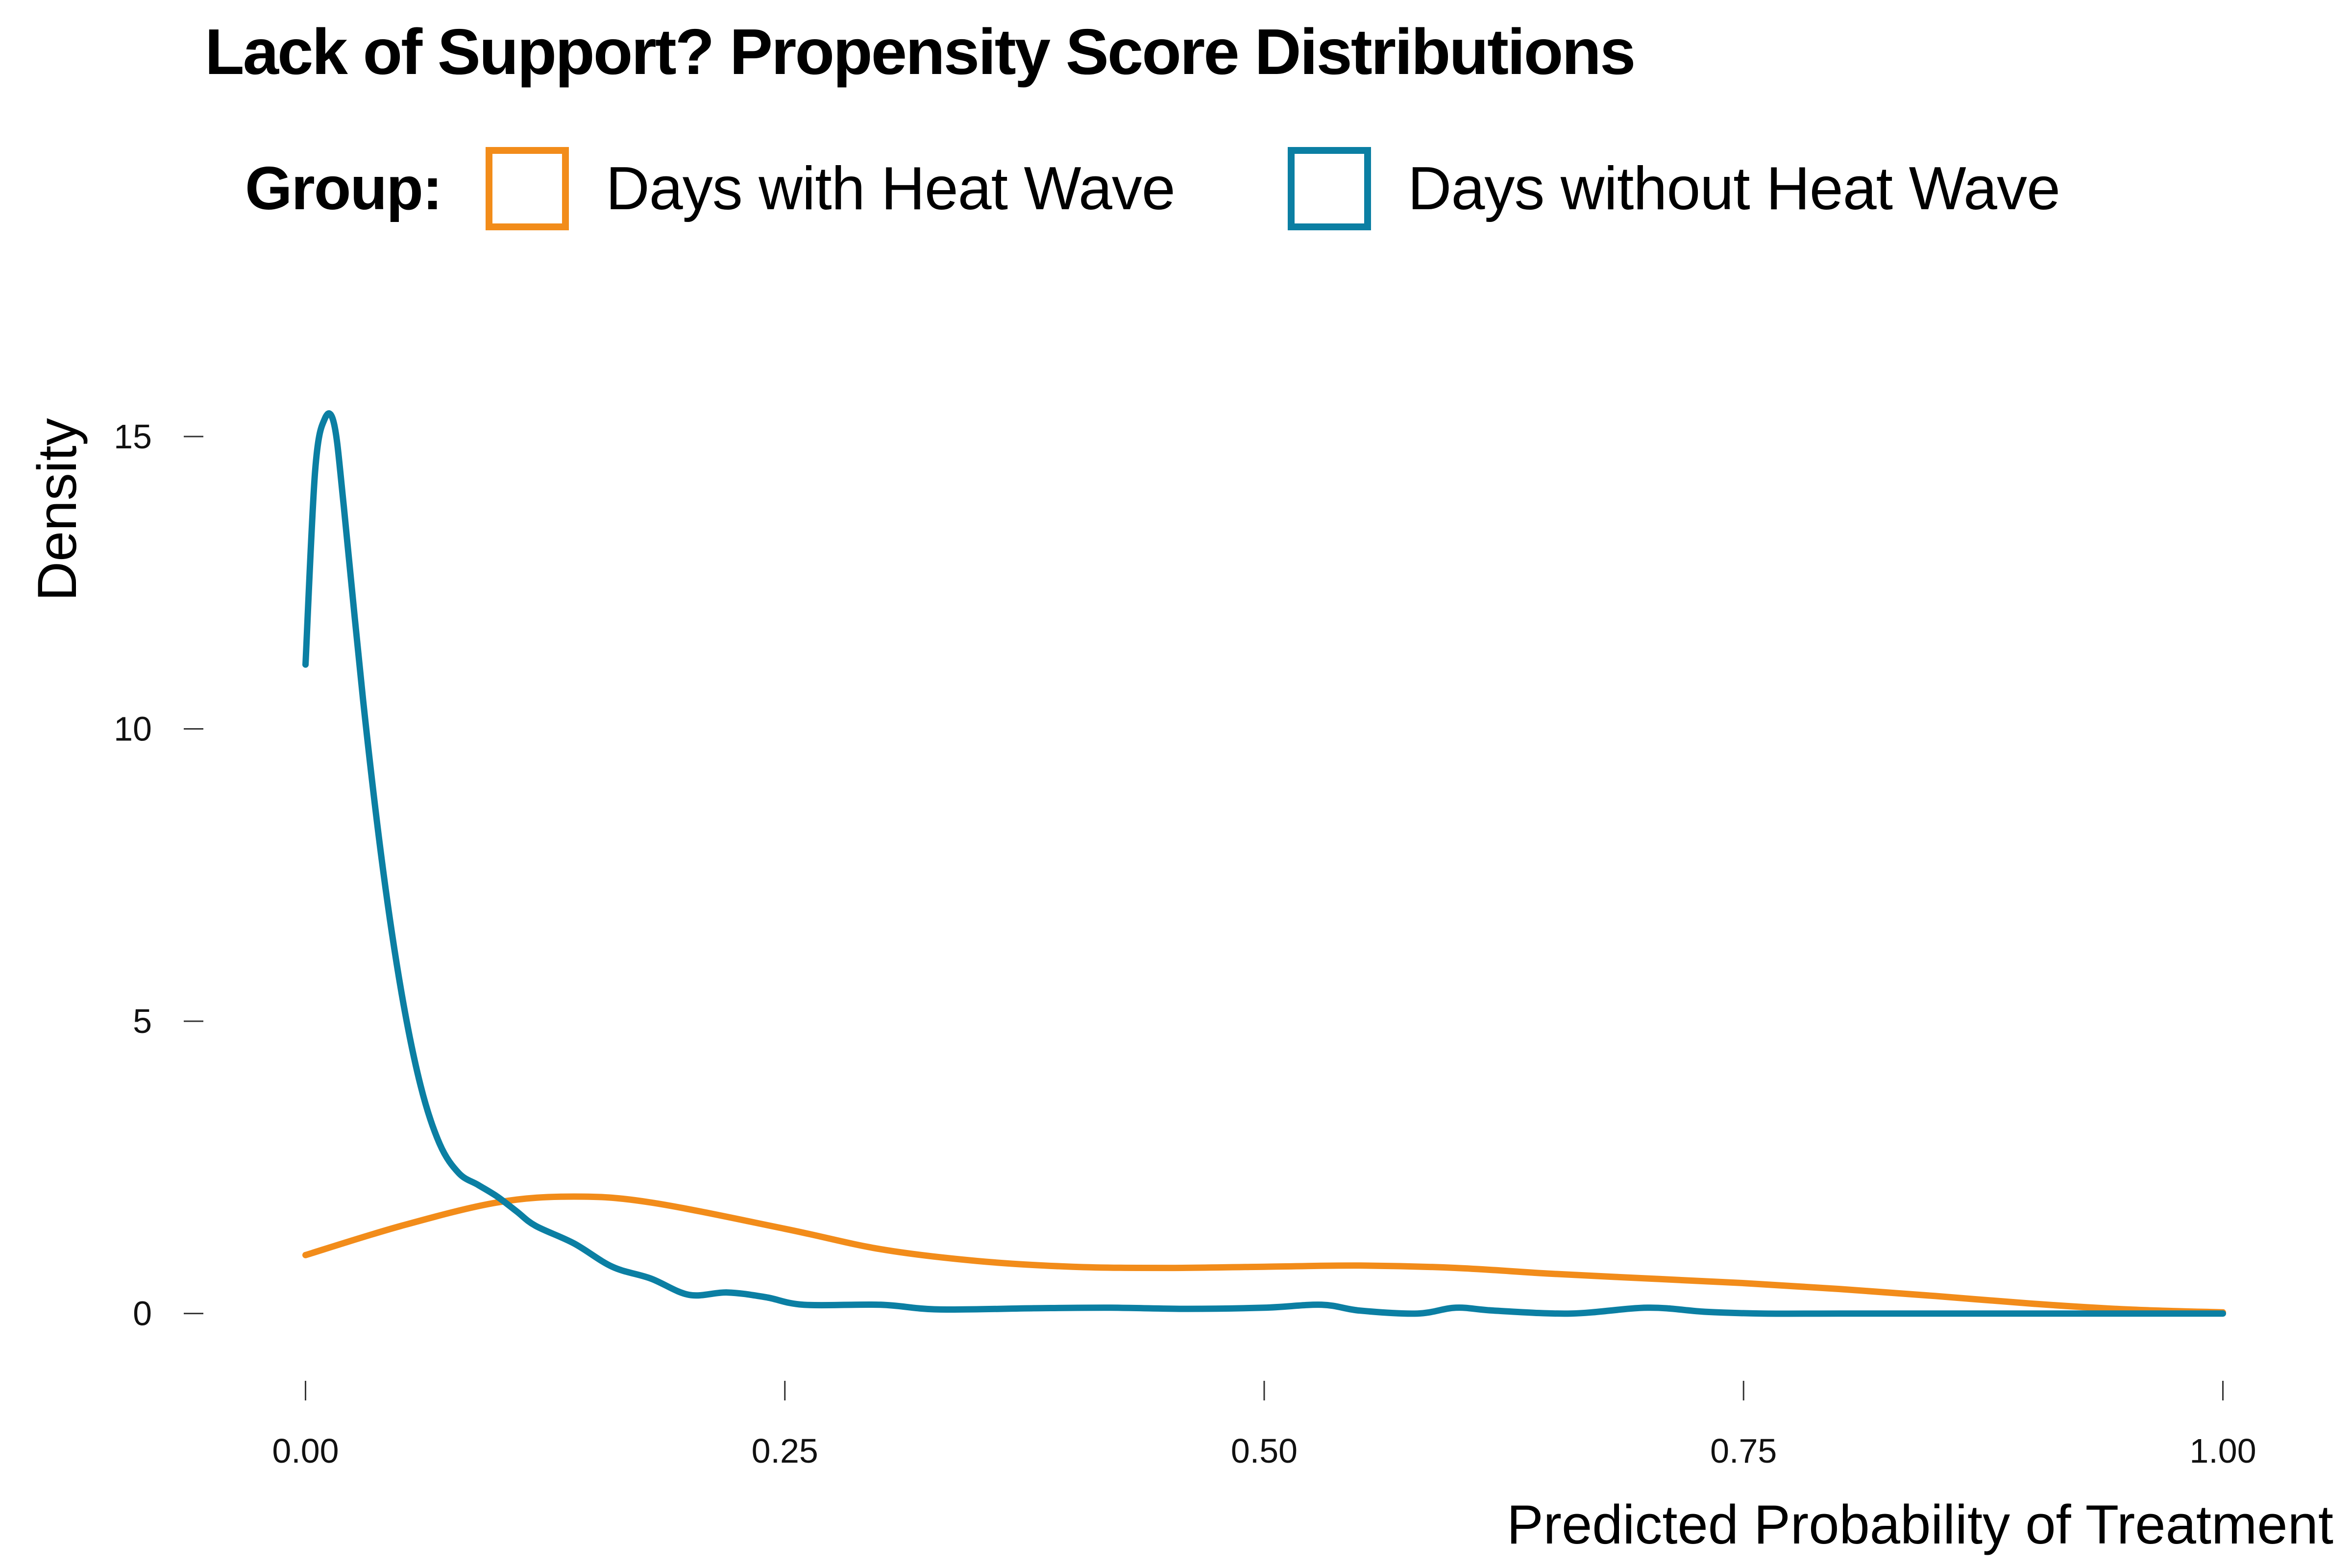 This screenshot has height=1568, width=2352. Describe the element at coordinates (142, 1021) in the screenshot. I see `y-tick-label-1: 5` at that location.